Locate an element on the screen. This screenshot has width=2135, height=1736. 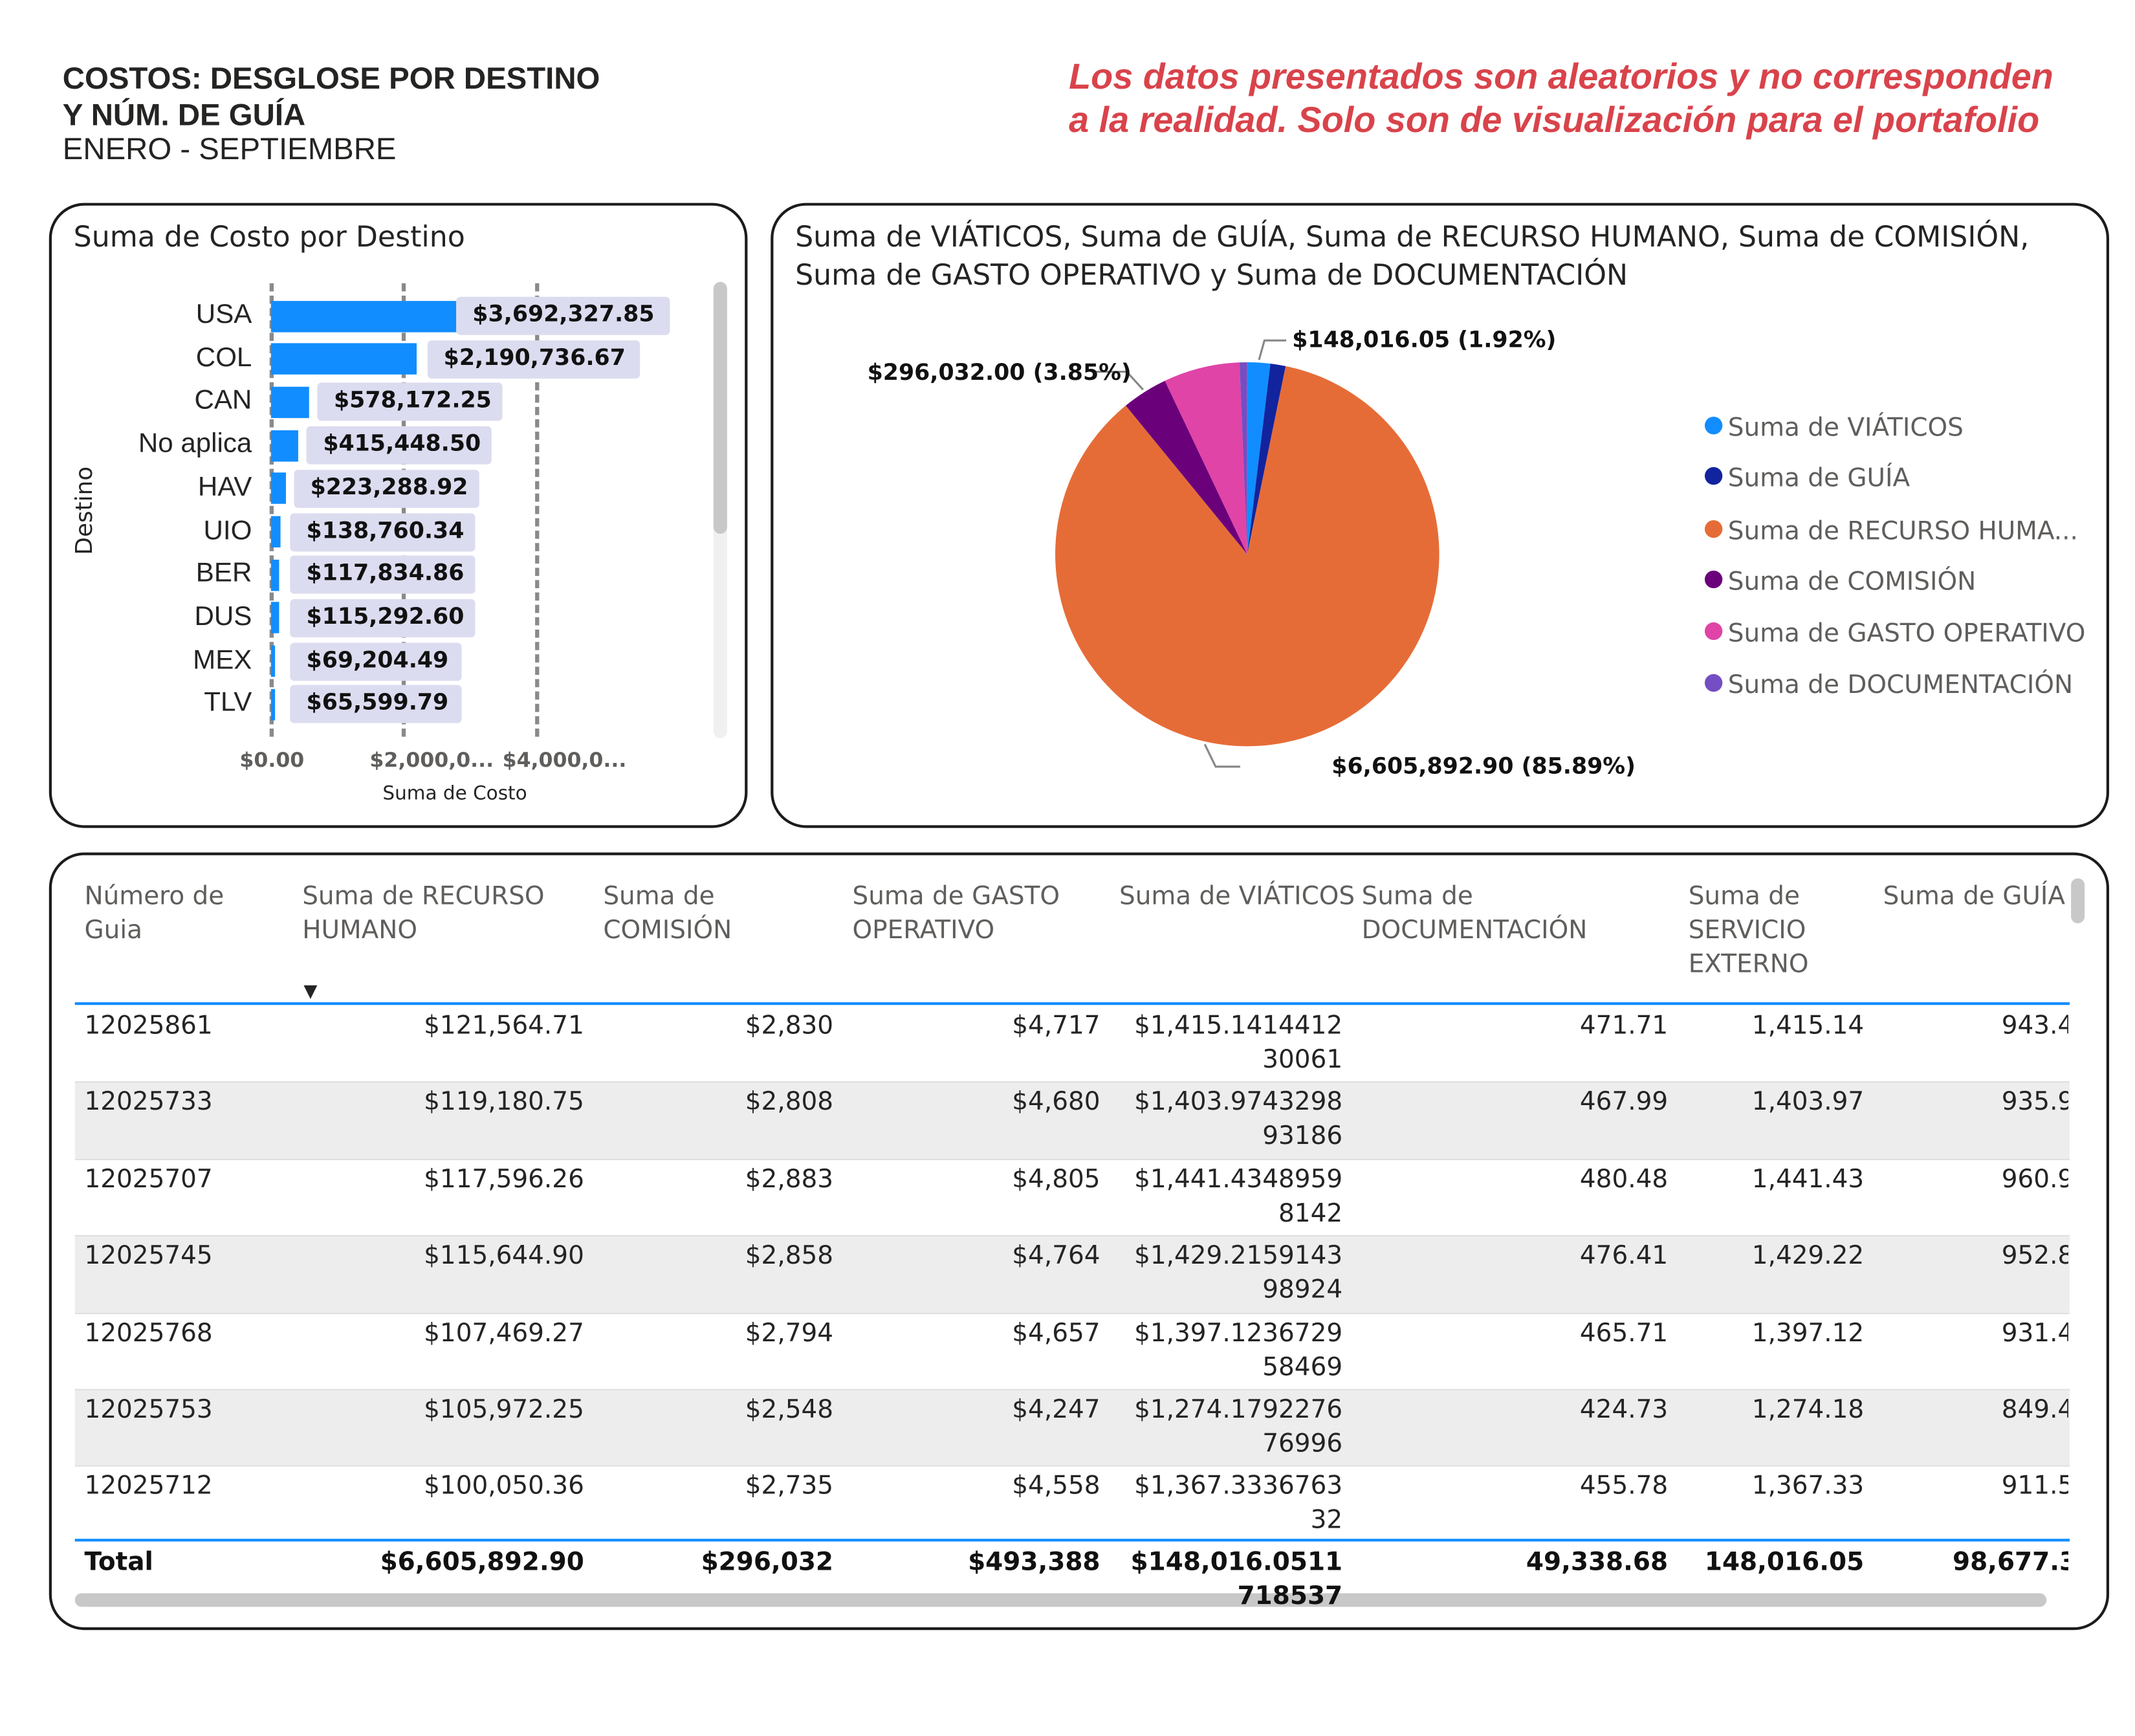
table-cell: 1,367.33 is located at coordinates (1808, 1487).